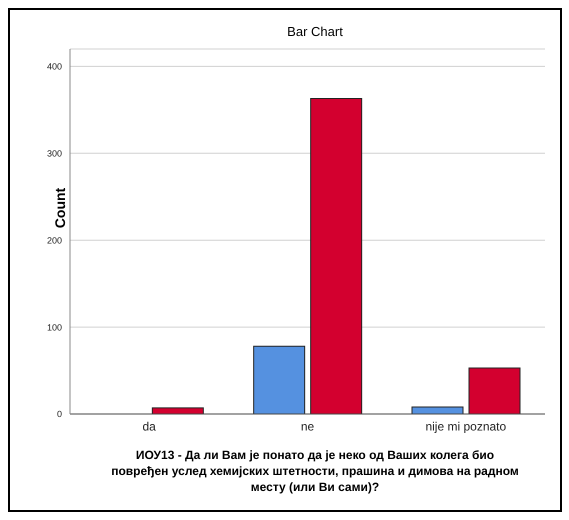 The height and width of the screenshot is (520, 569). I want to click on y-axis-title: Count, so click(60, 208).